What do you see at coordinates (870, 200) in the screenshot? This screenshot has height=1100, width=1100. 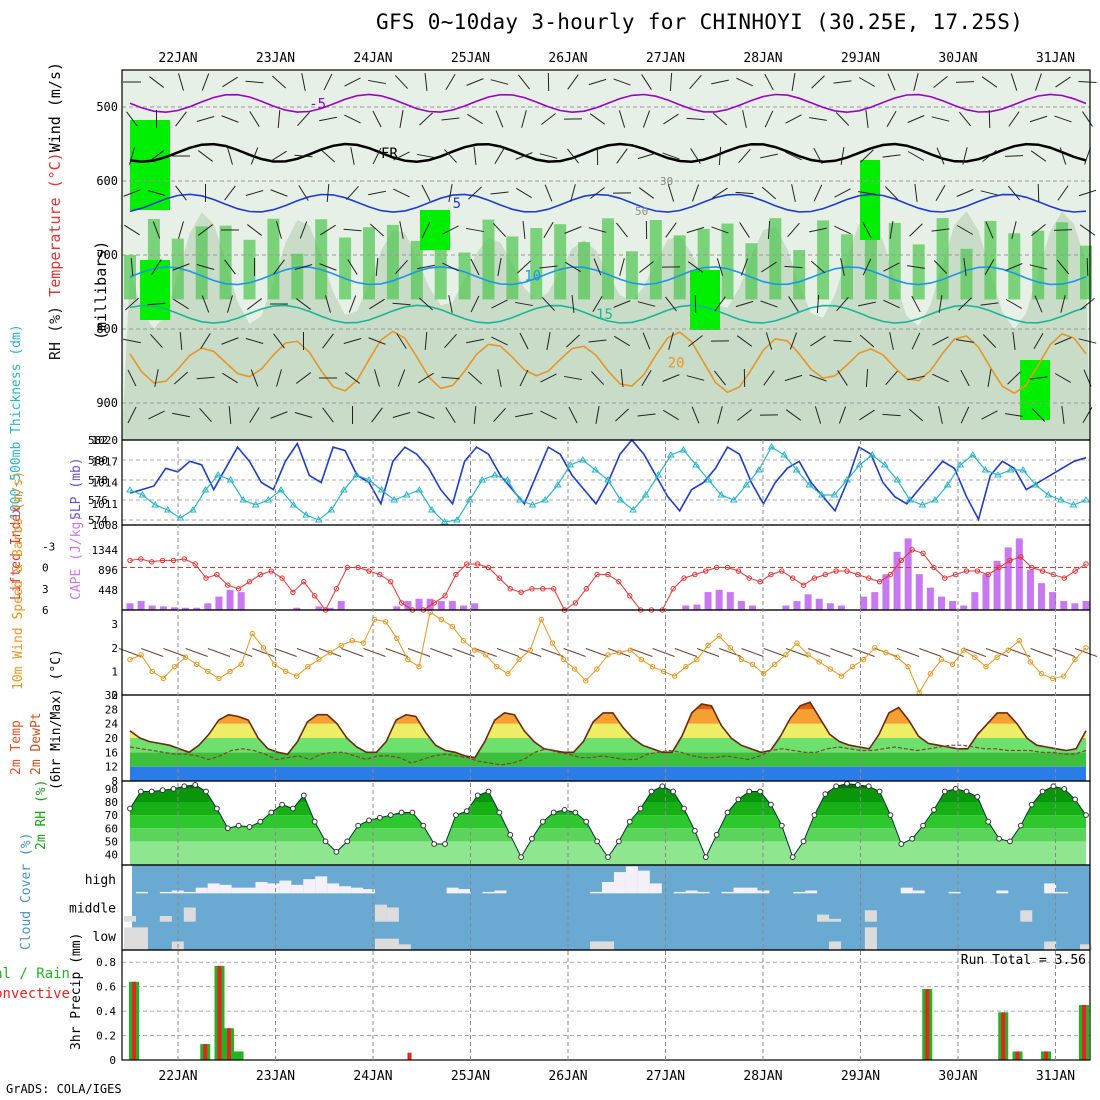 I see `rh-saturated-cell` at bounding box center [870, 200].